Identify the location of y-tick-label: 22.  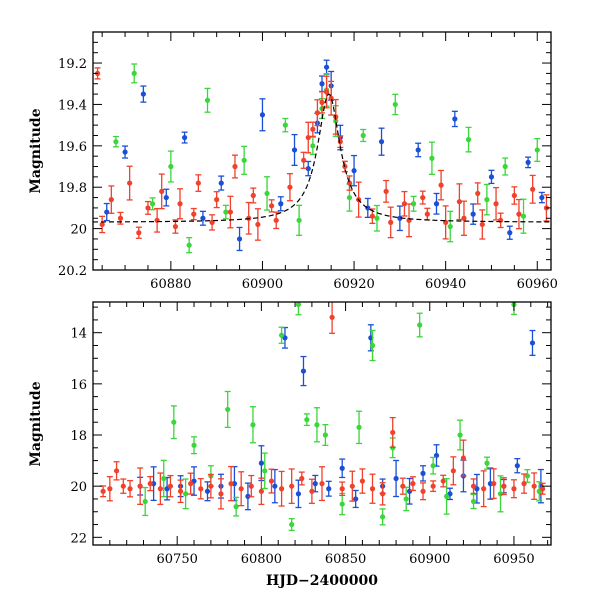
(78, 538).